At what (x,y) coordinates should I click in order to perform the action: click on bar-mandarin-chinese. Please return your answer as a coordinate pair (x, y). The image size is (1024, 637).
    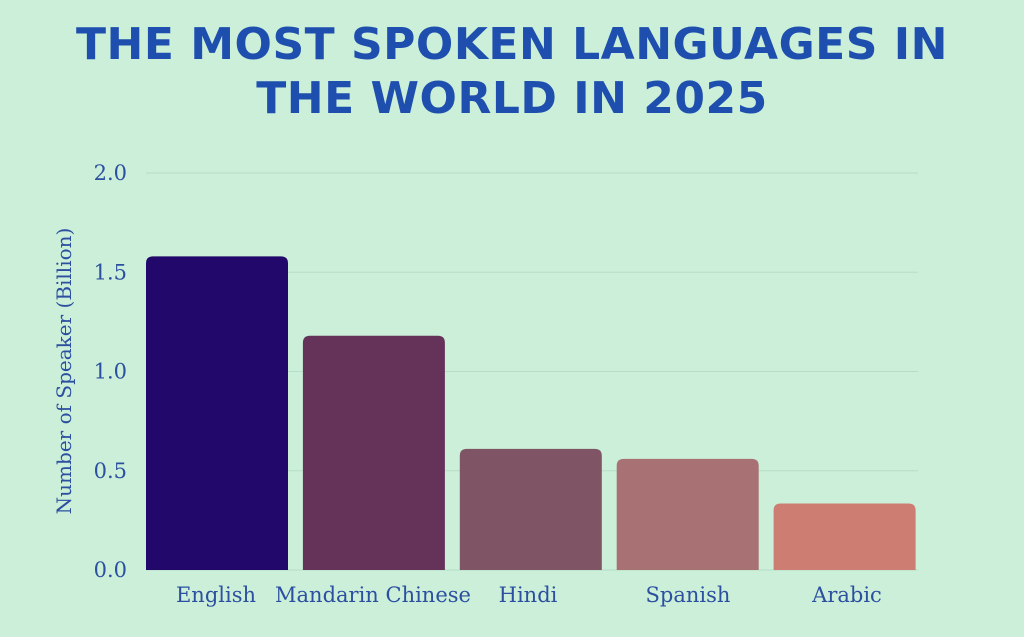
    Looking at the image, I should click on (373, 452).